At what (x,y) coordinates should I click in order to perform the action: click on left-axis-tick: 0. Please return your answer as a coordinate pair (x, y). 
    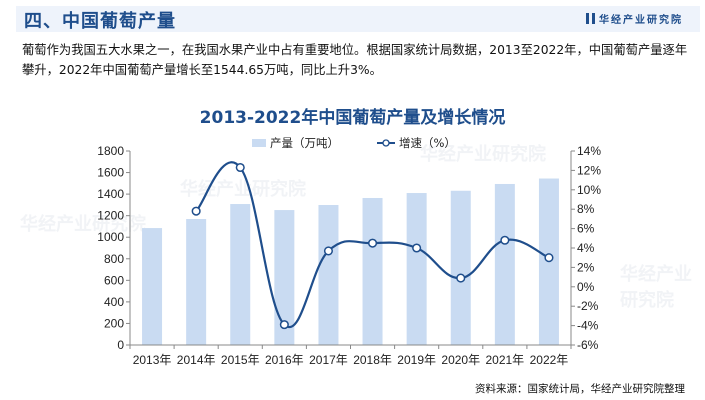
    Looking at the image, I should click on (120, 345).